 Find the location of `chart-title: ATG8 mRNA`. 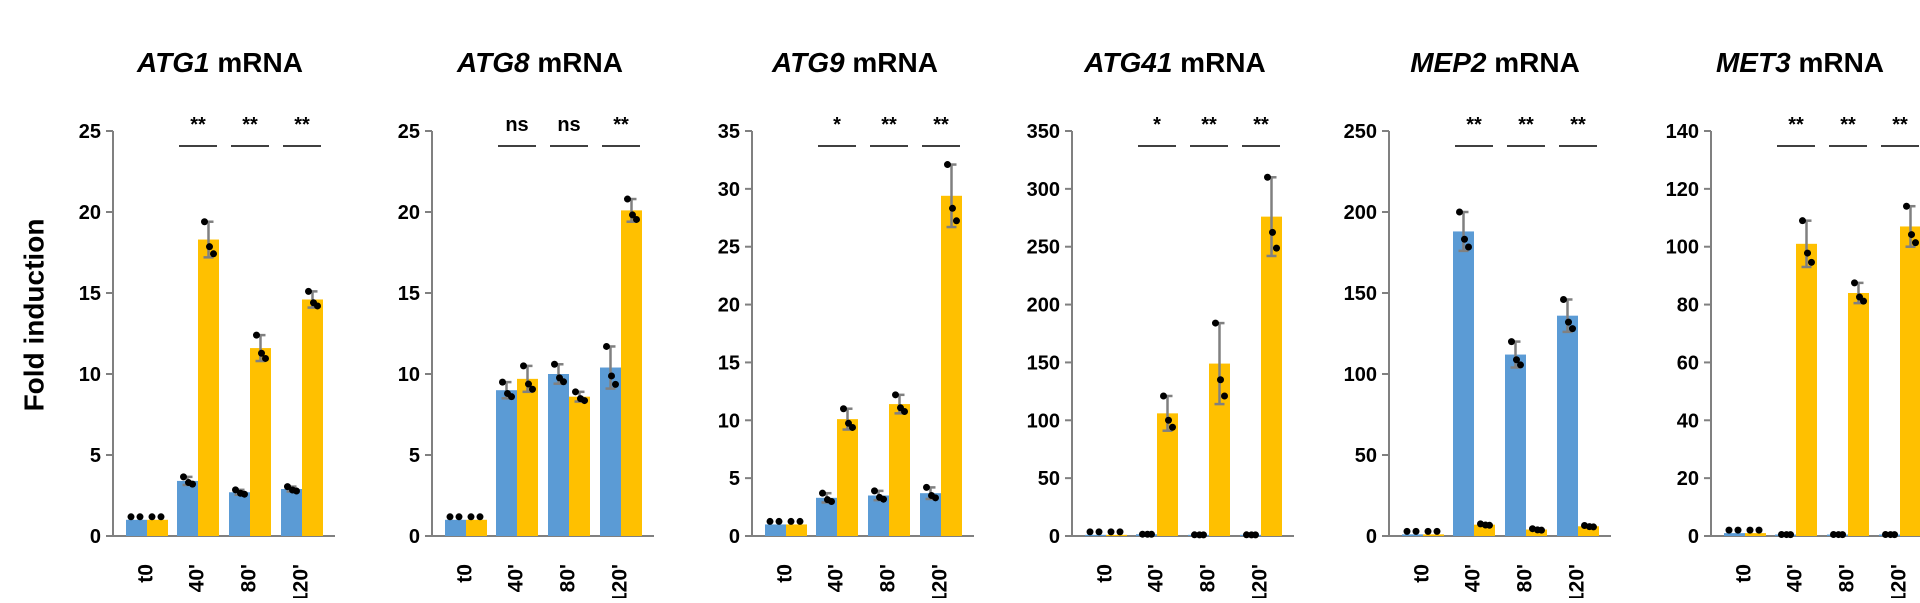

chart-title: ATG8 mRNA is located at coordinates (539, 62).